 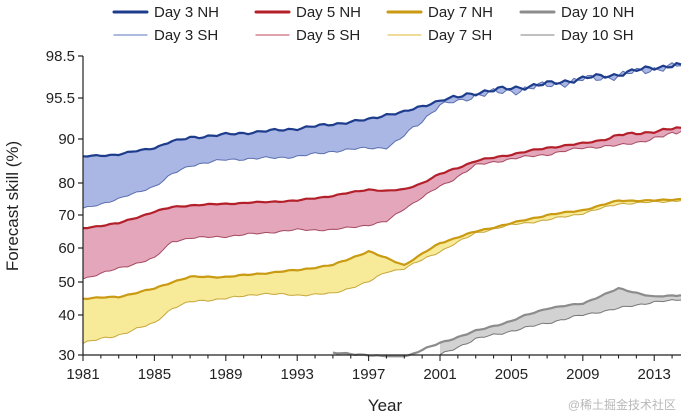 I want to click on legend-label: Day 3 NH, so click(x=186, y=12).